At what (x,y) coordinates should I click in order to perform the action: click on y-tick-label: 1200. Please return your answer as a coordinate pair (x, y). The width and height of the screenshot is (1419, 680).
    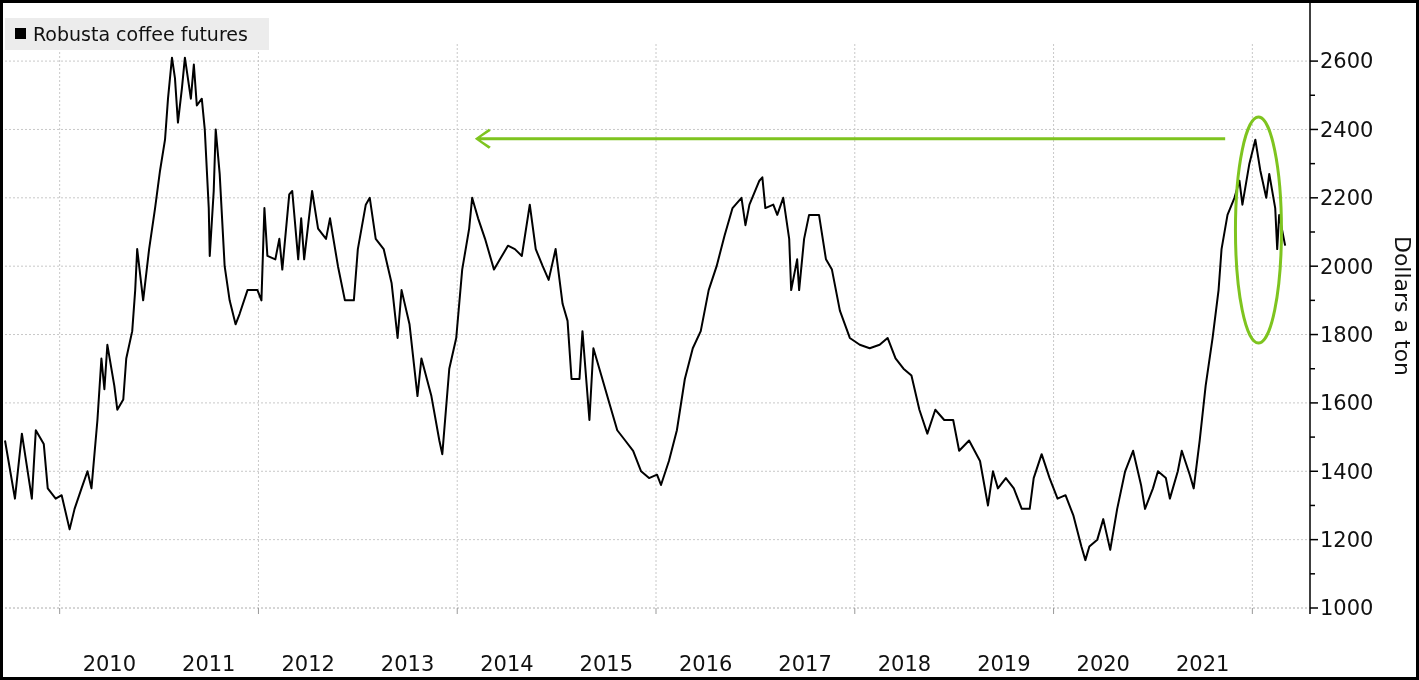
    Looking at the image, I should click on (1347, 539).